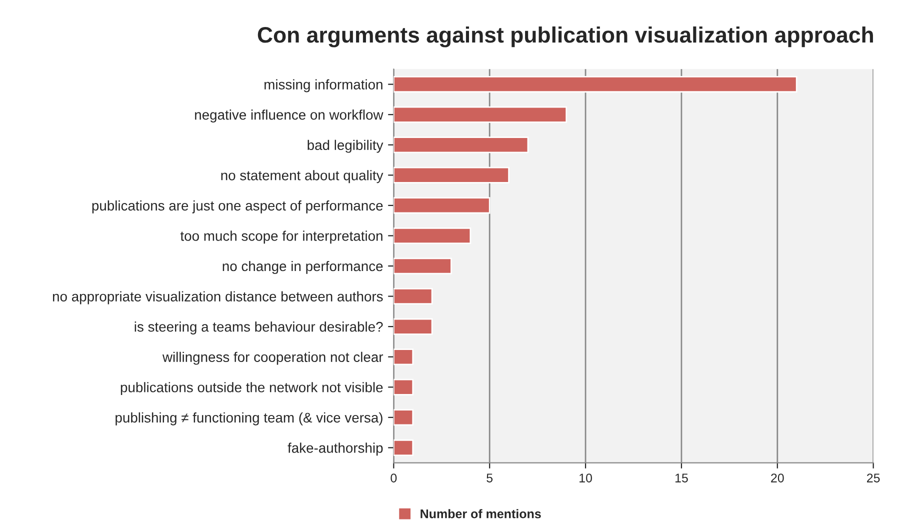 Image resolution: width=905 pixels, height=532 pixels. What do you see at coordinates (237, 207) in the screenshot?
I see `y-tick-label: publications are just one aspect of performance` at bounding box center [237, 207].